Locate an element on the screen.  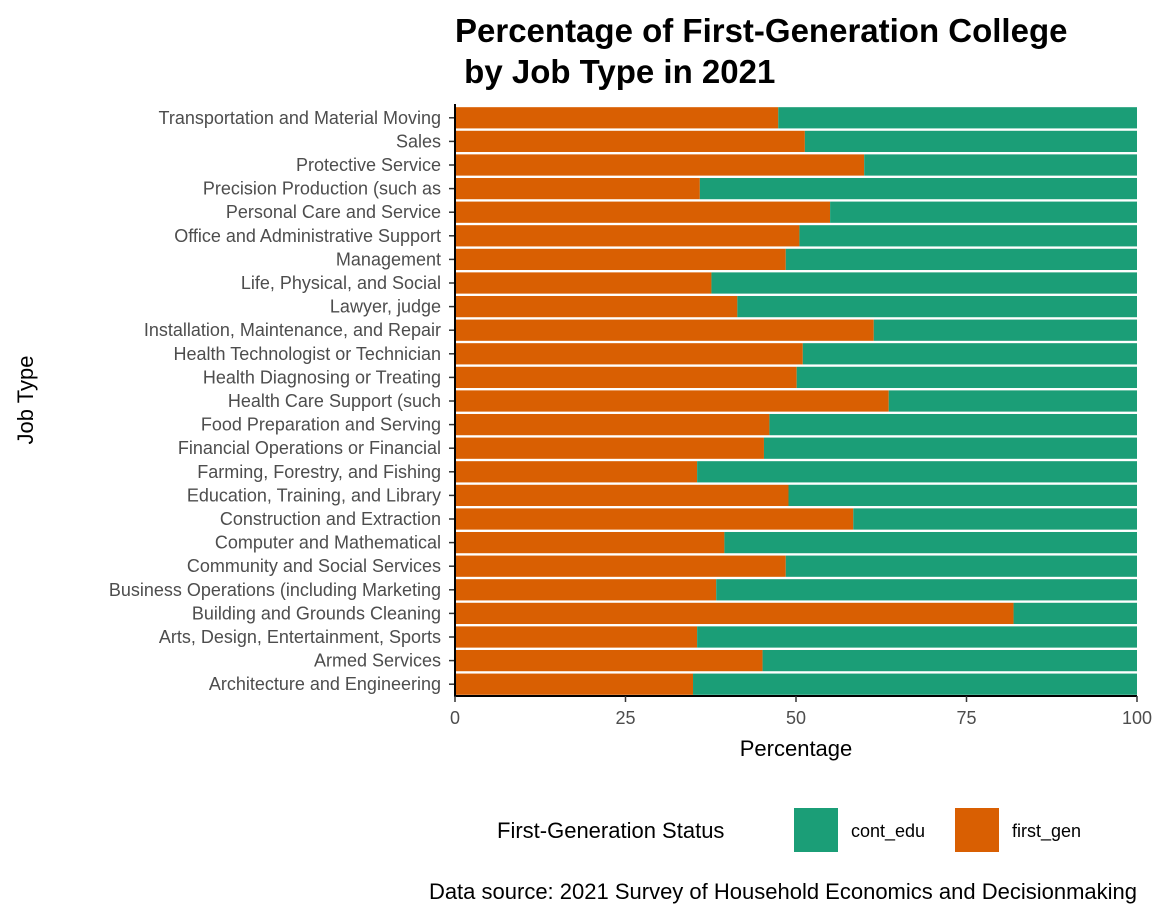
category-label: Personal Care and Service is located at coordinates (333, 212).